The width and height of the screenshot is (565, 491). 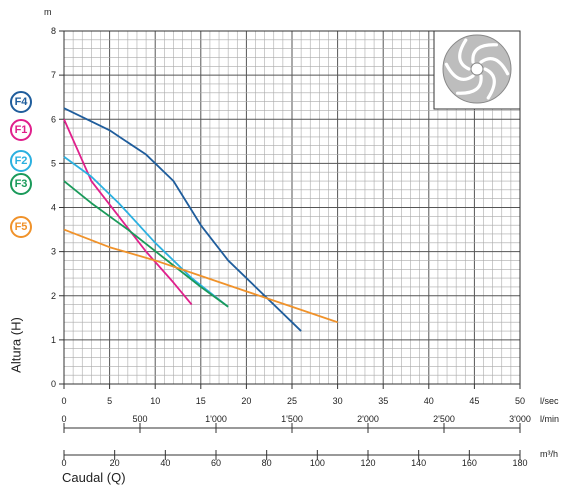 What do you see at coordinates (292, 401) in the screenshot?
I see `x-tick-label: 25` at bounding box center [292, 401].